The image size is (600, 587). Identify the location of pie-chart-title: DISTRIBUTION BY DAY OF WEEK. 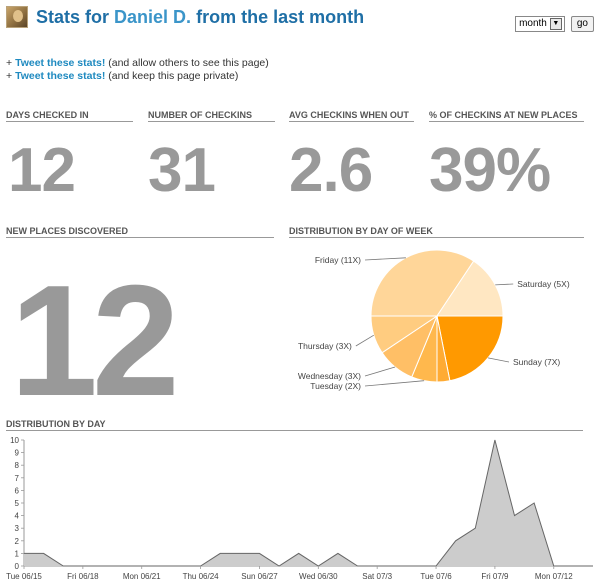
(436, 232).